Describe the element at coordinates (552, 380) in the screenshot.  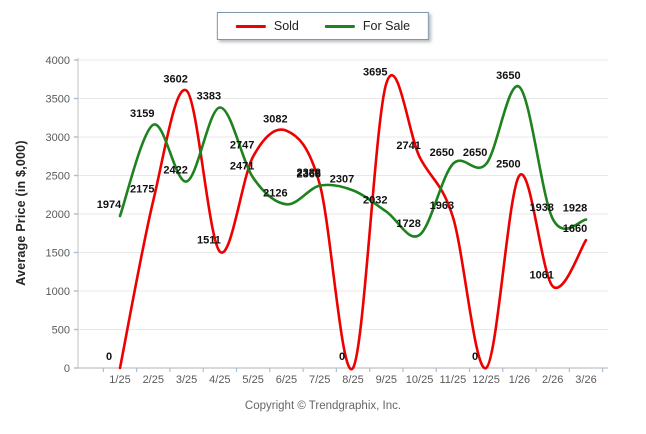
I see `x-tick-label: 2/26` at that location.